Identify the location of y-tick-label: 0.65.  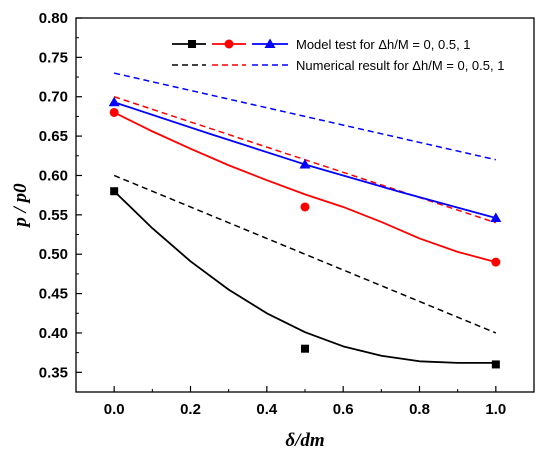
(53, 136).